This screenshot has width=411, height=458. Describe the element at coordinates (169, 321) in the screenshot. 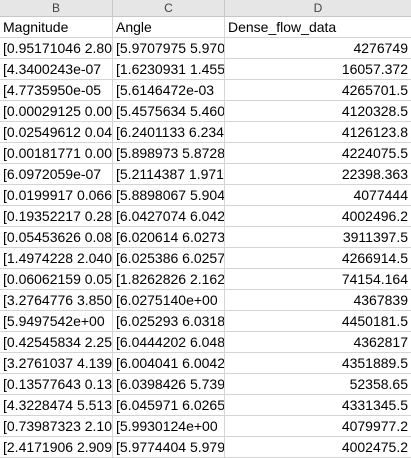

I see `angle-cell: [6.025293 6.0318` at that location.